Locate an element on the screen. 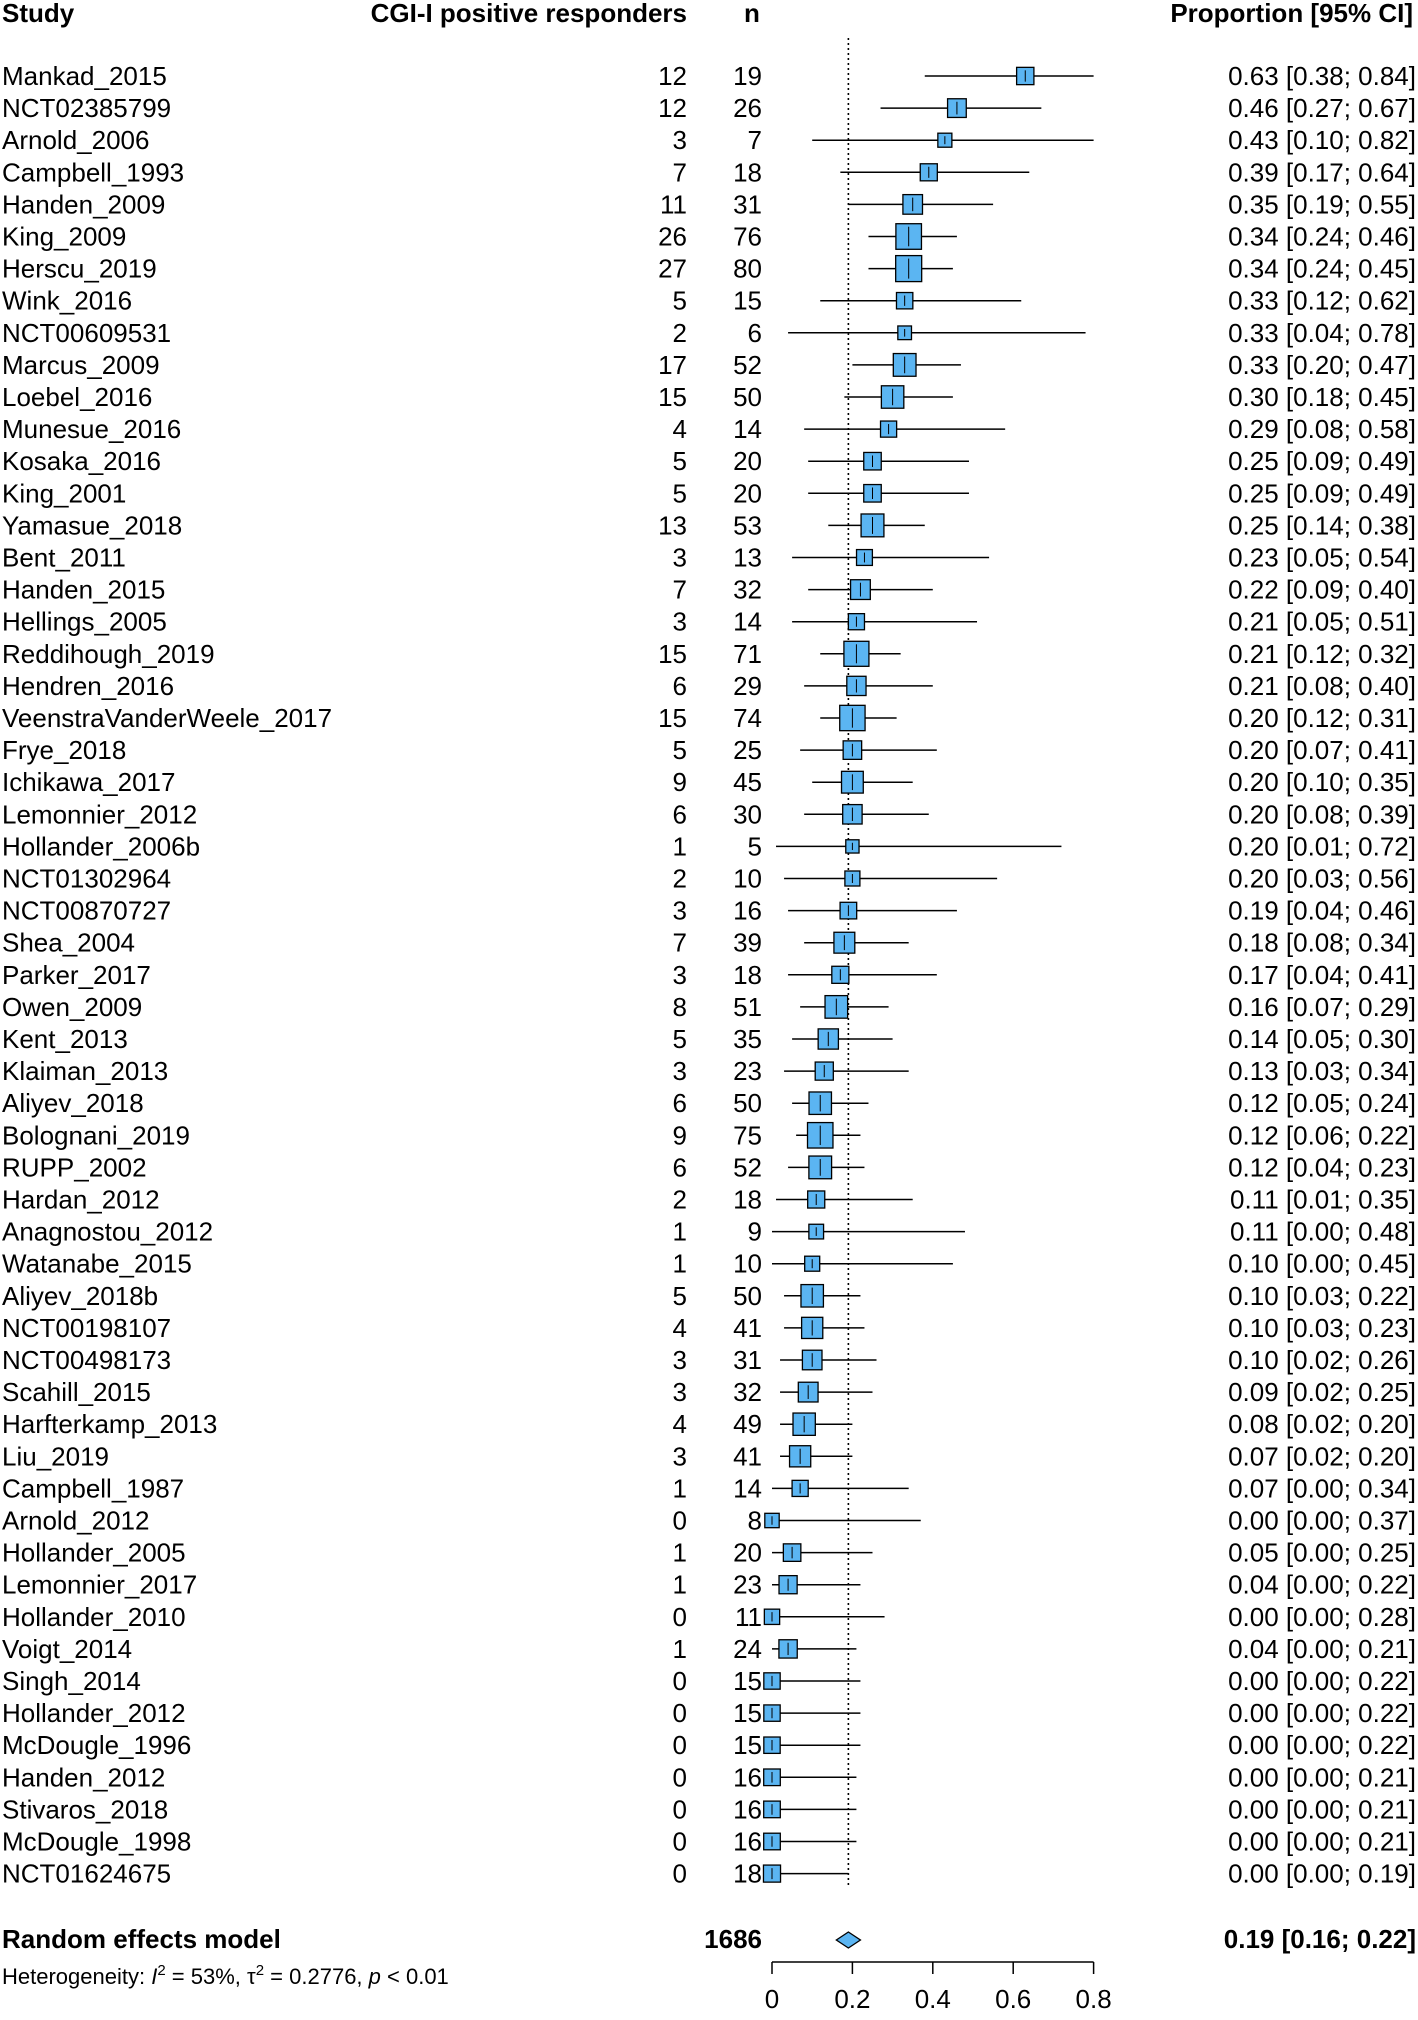 The width and height of the screenshot is (1418, 2020). study-name: Singh_2014 is located at coordinates (71, 1681).